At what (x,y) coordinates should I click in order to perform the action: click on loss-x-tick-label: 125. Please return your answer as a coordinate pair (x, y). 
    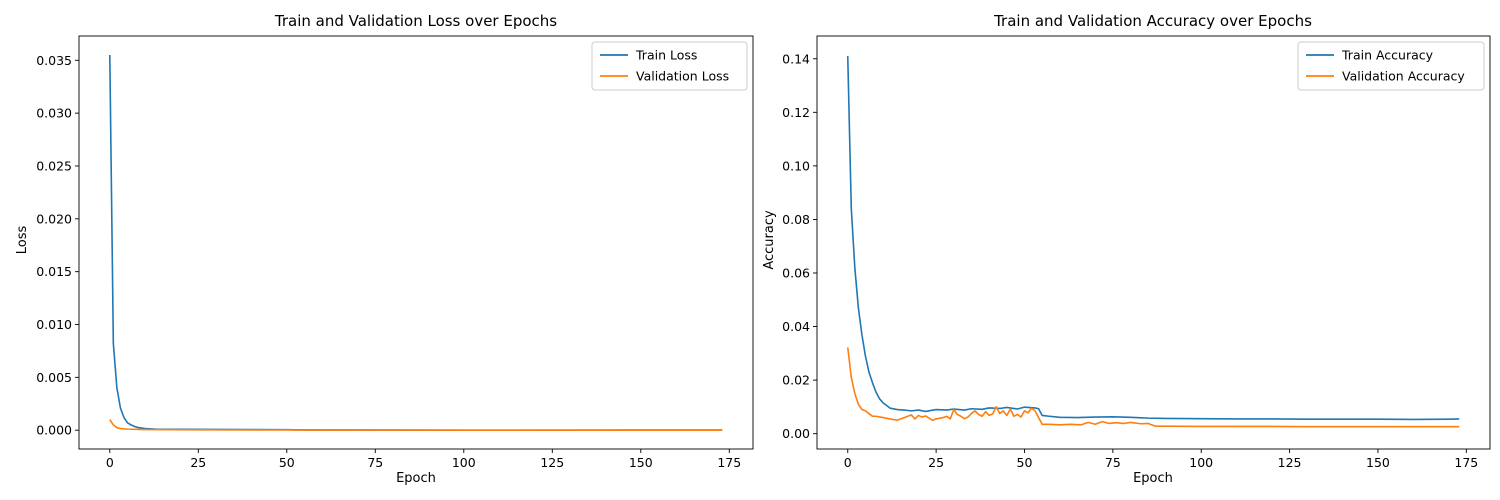
    Looking at the image, I should click on (552, 462).